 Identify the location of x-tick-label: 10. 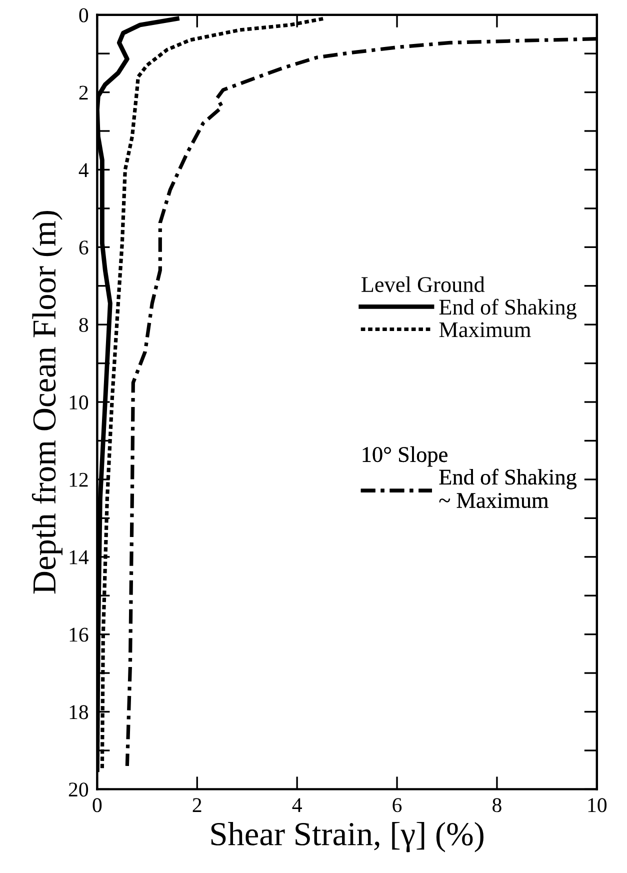
(597, 805).